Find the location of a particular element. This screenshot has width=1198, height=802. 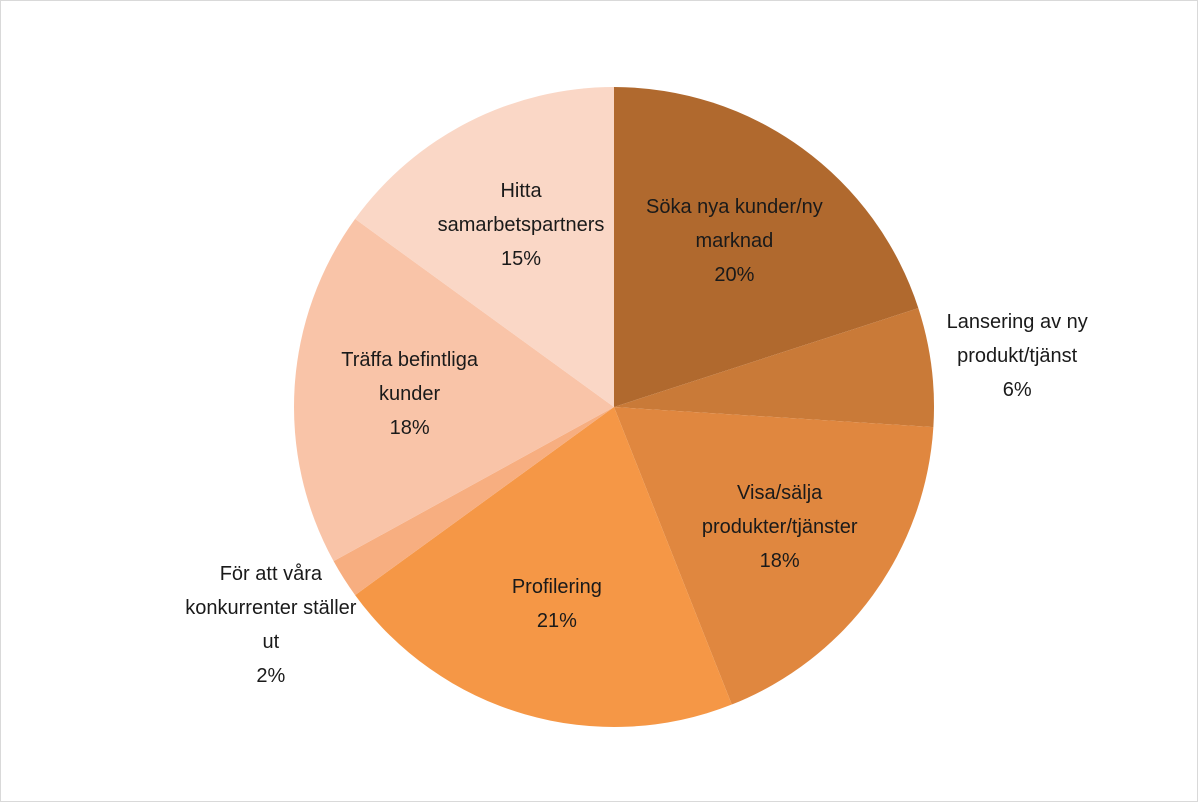

category-label: Söka nya kunder/ny marknad is located at coordinates (734, 224).